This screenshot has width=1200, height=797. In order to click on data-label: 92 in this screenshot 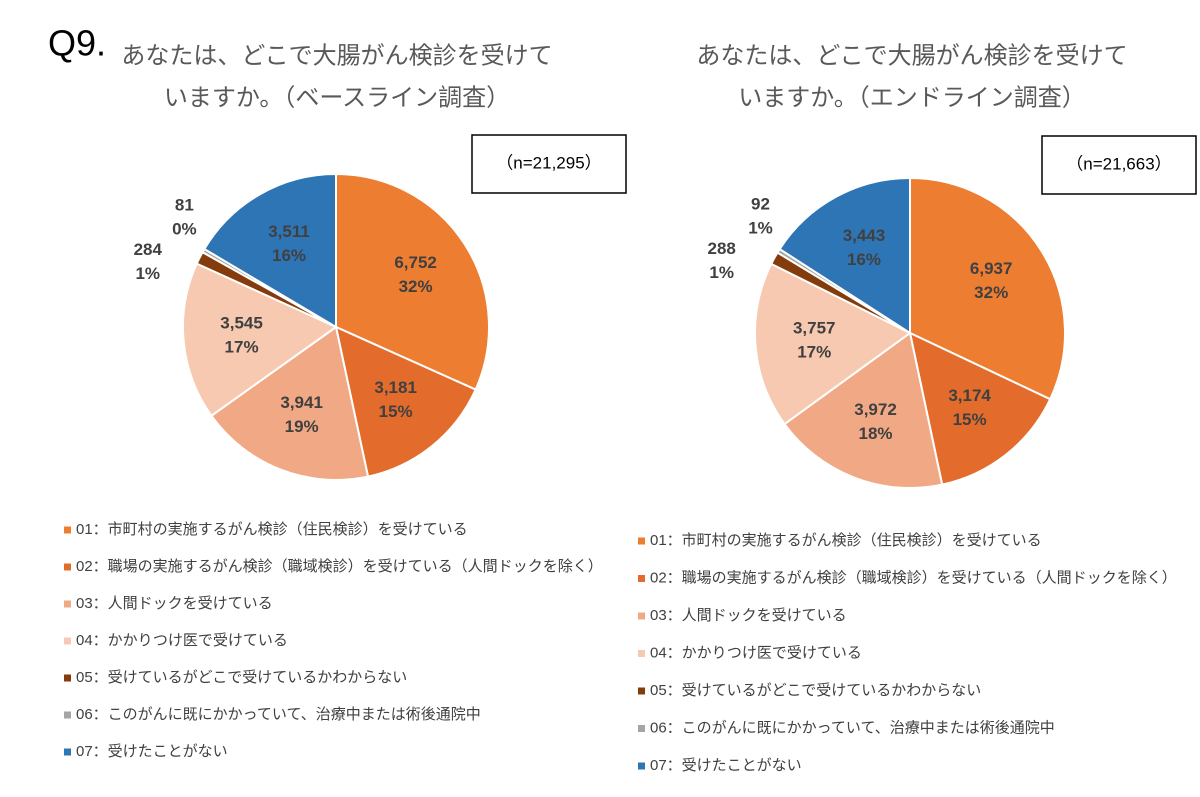, I will do `click(760, 204)`.